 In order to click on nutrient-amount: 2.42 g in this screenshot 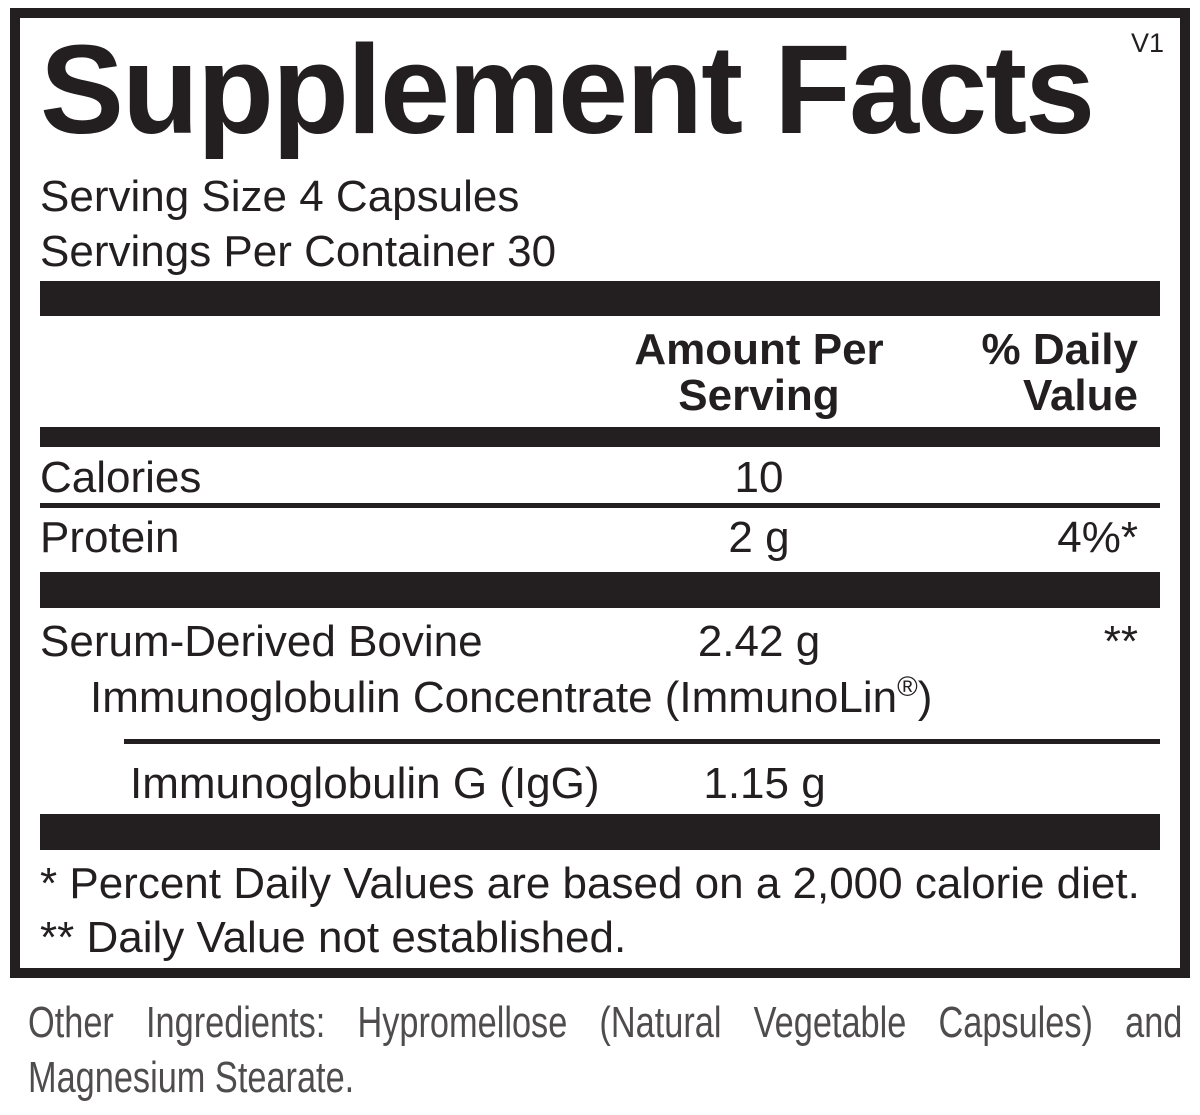, I will do `click(759, 641)`.